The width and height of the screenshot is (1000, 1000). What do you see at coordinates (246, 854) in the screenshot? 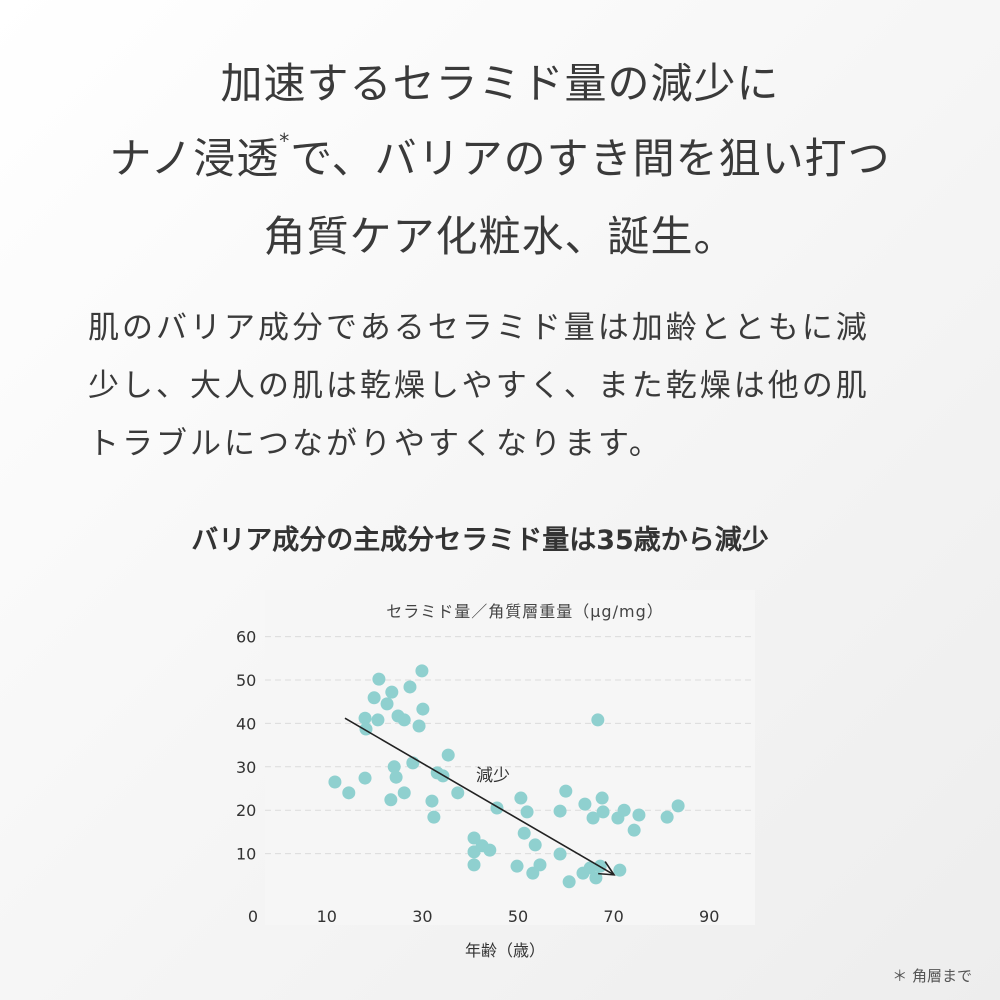
I see `y-tick-label: 10` at bounding box center [246, 854].